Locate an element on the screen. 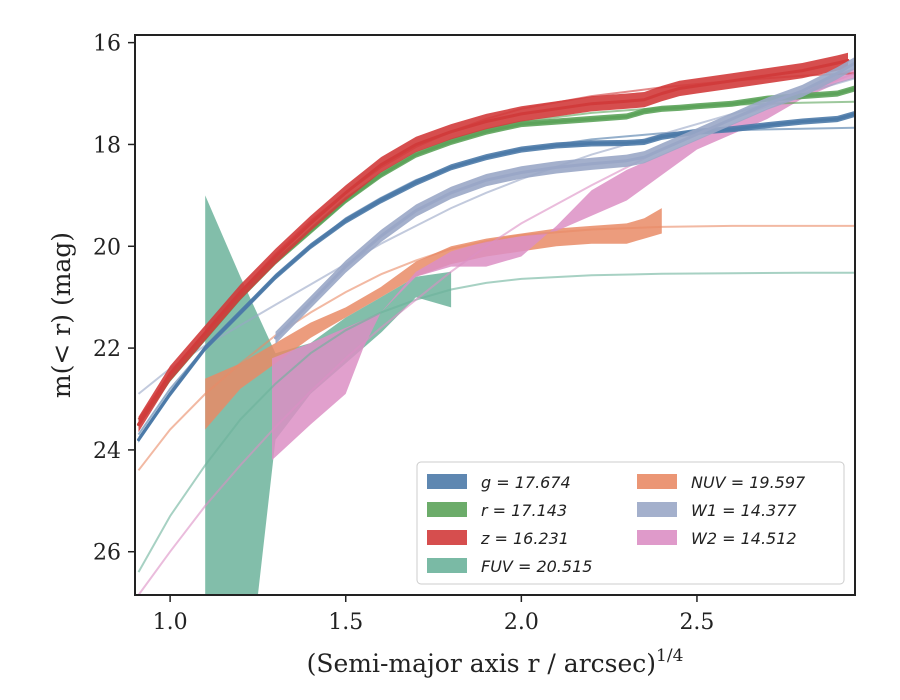 The width and height of the screenshot is (900, 700). y-tick-label: 24 is located at coordinates (107, 451).